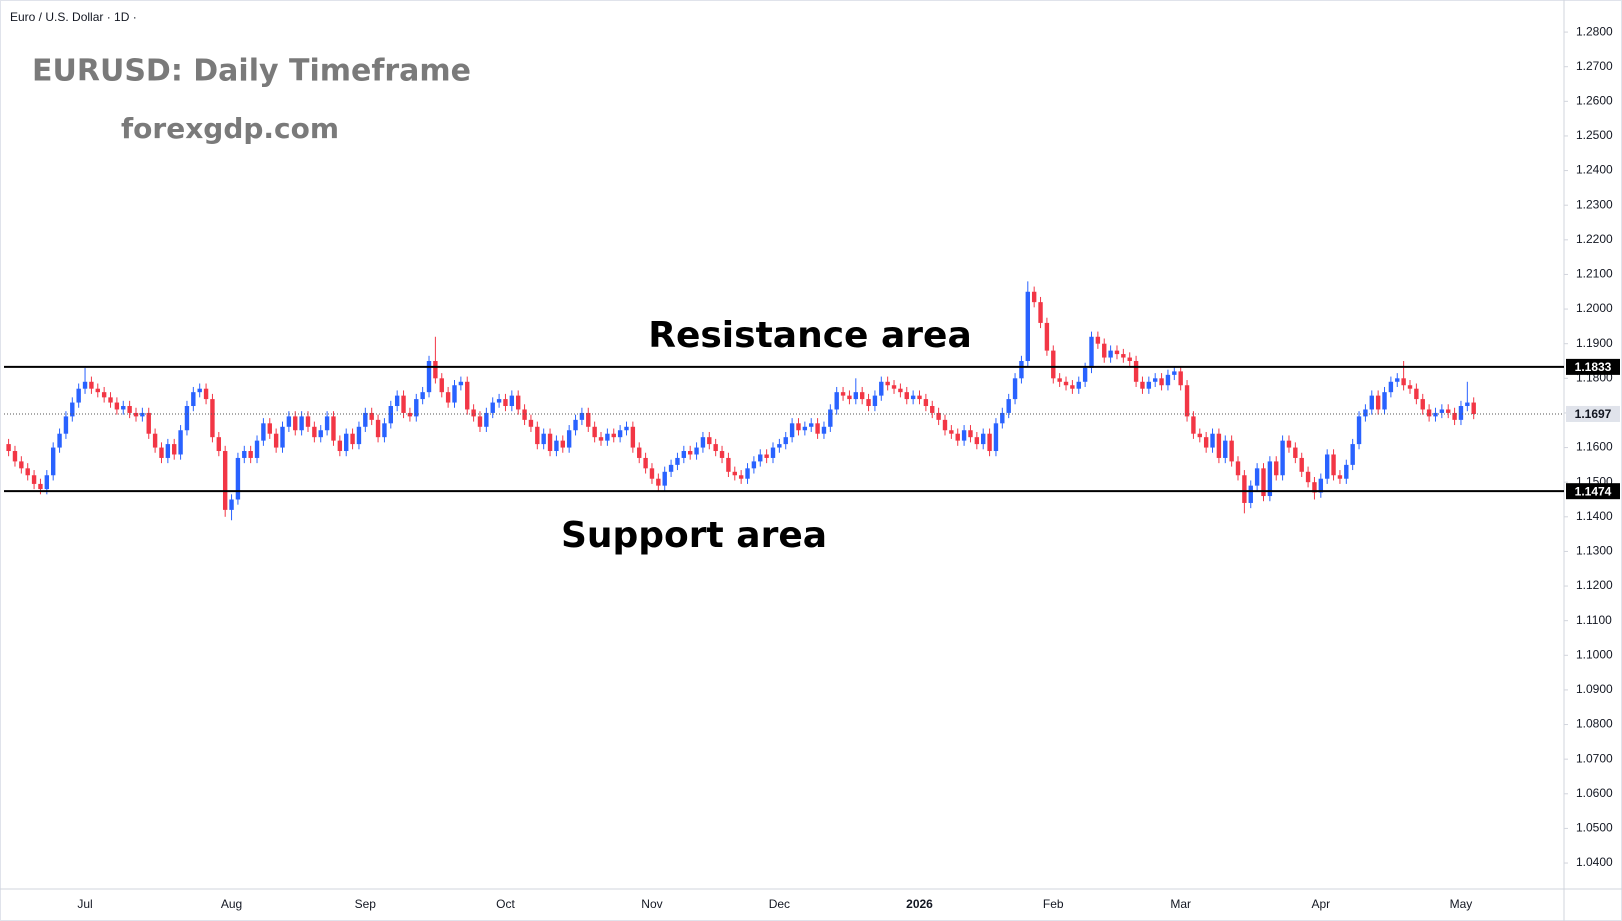  What do you see at coordinates (1594, 343) in the screenshot?
I see `y-tick-label: 1.1900` at bounding box center [1594, 343].